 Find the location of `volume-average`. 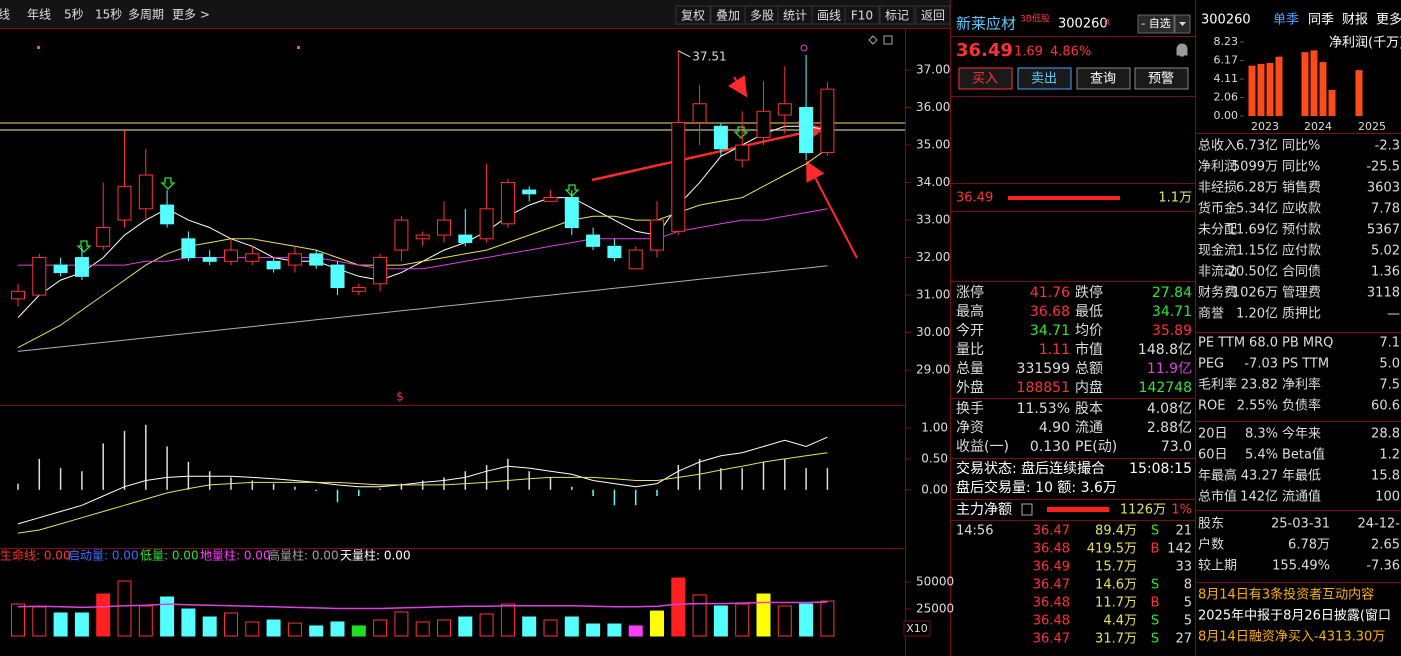

volume-average is located at coordinates (422, 605).